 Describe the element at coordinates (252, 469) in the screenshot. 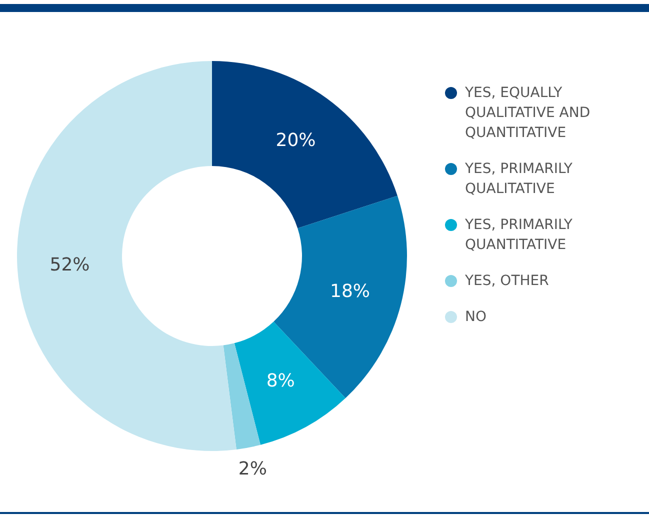

I see `data-label: 2%` at that location.